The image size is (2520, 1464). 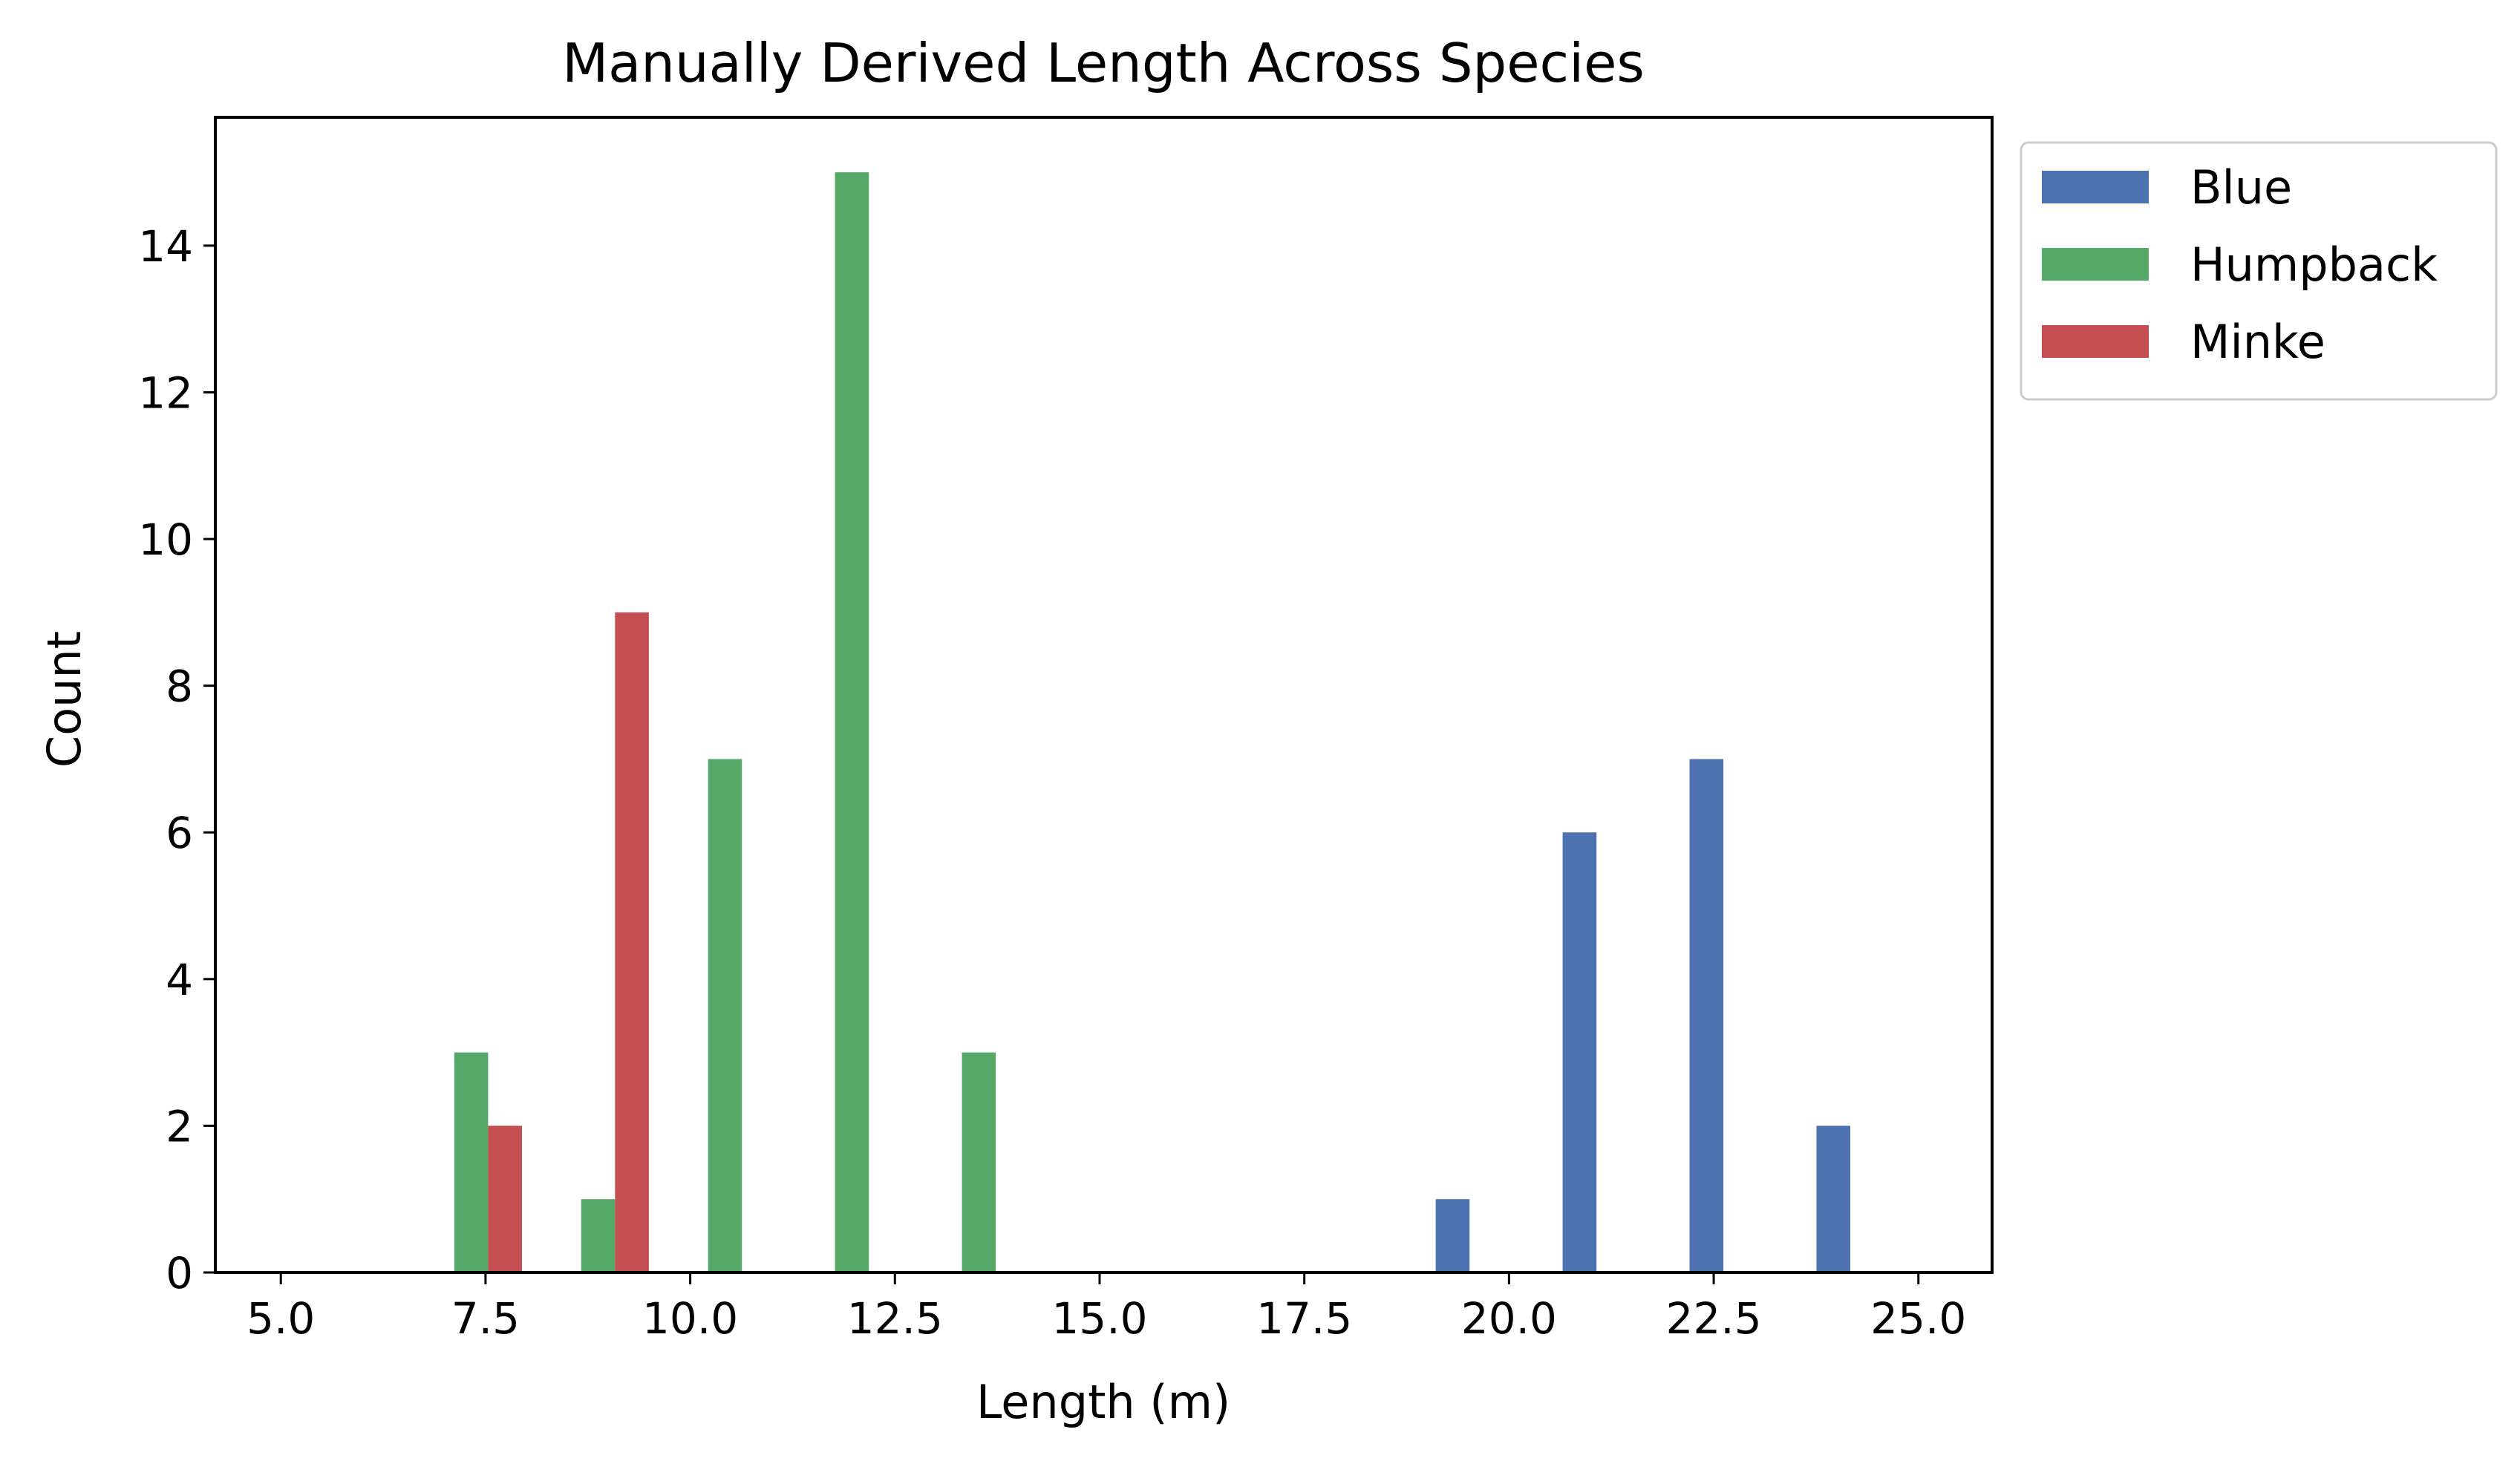 What do you see at coordinates (1918, 1318) in the screenshot?
I see `x-tick-label: 25.0` at bounding box center [1918, 1318].